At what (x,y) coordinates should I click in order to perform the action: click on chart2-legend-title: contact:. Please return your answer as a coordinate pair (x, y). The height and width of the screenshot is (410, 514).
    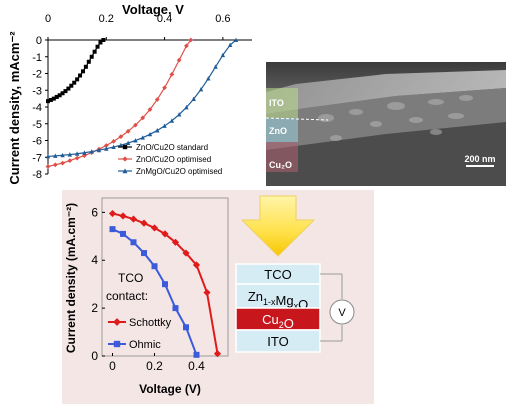
    Looking at the image, I should click on (127, 296).